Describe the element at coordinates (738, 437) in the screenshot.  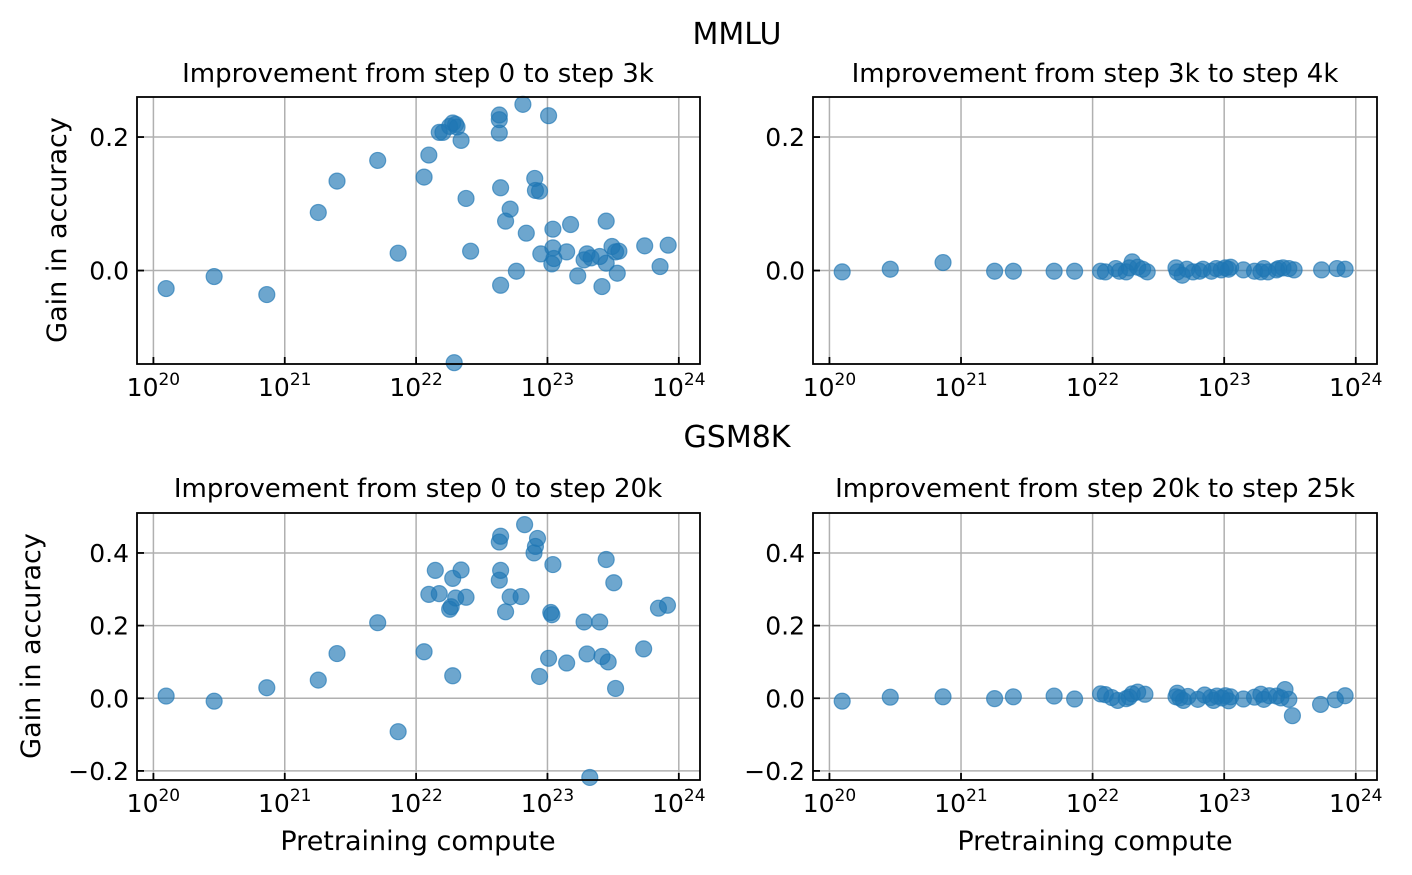
I see `section-title-gsm8k: GSM8K` at that location.